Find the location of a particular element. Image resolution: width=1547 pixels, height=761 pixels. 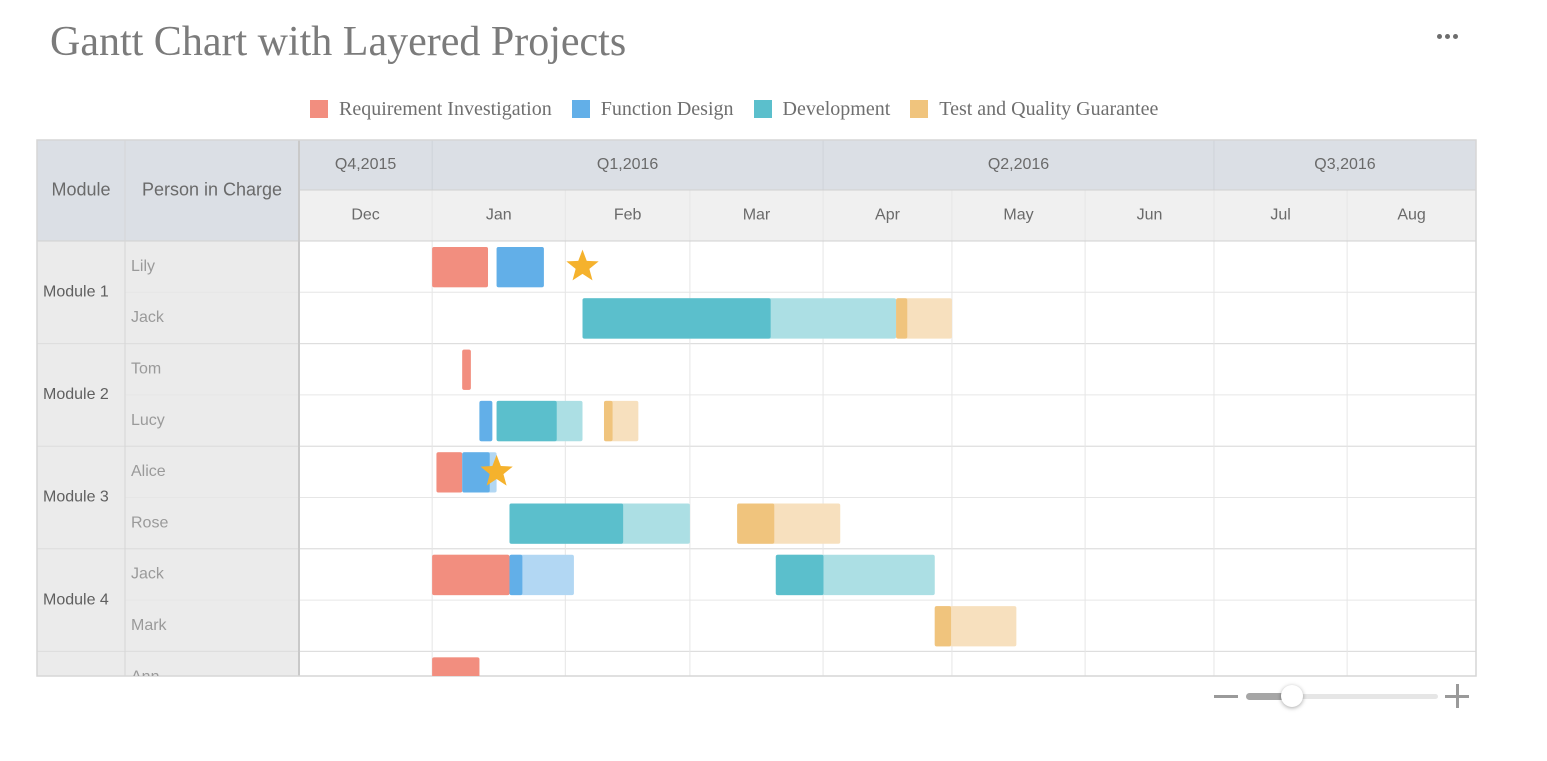

more-dots-icon is located at coordinates (1447, 36).